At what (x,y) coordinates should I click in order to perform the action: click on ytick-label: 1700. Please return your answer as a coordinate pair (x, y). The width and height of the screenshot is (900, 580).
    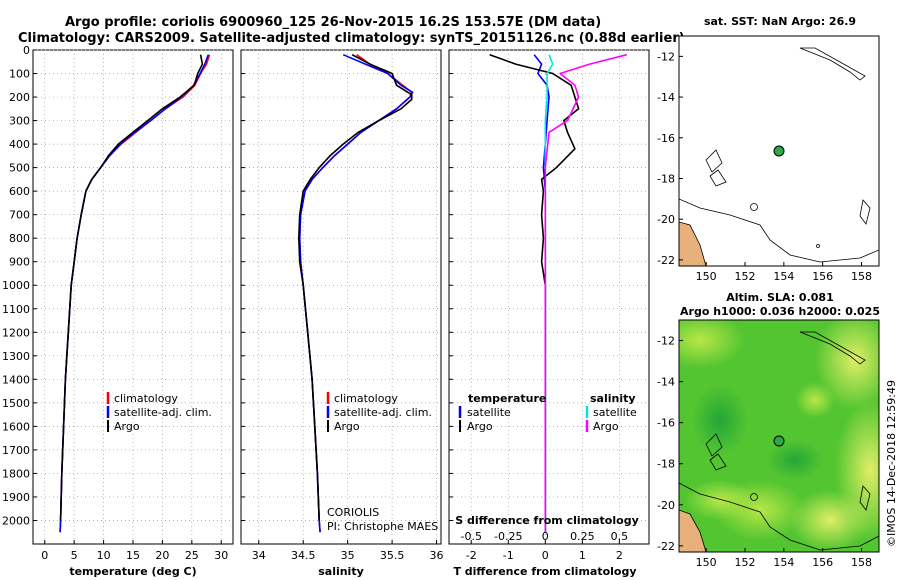
    Looking at the image, I should click on (16, 450).